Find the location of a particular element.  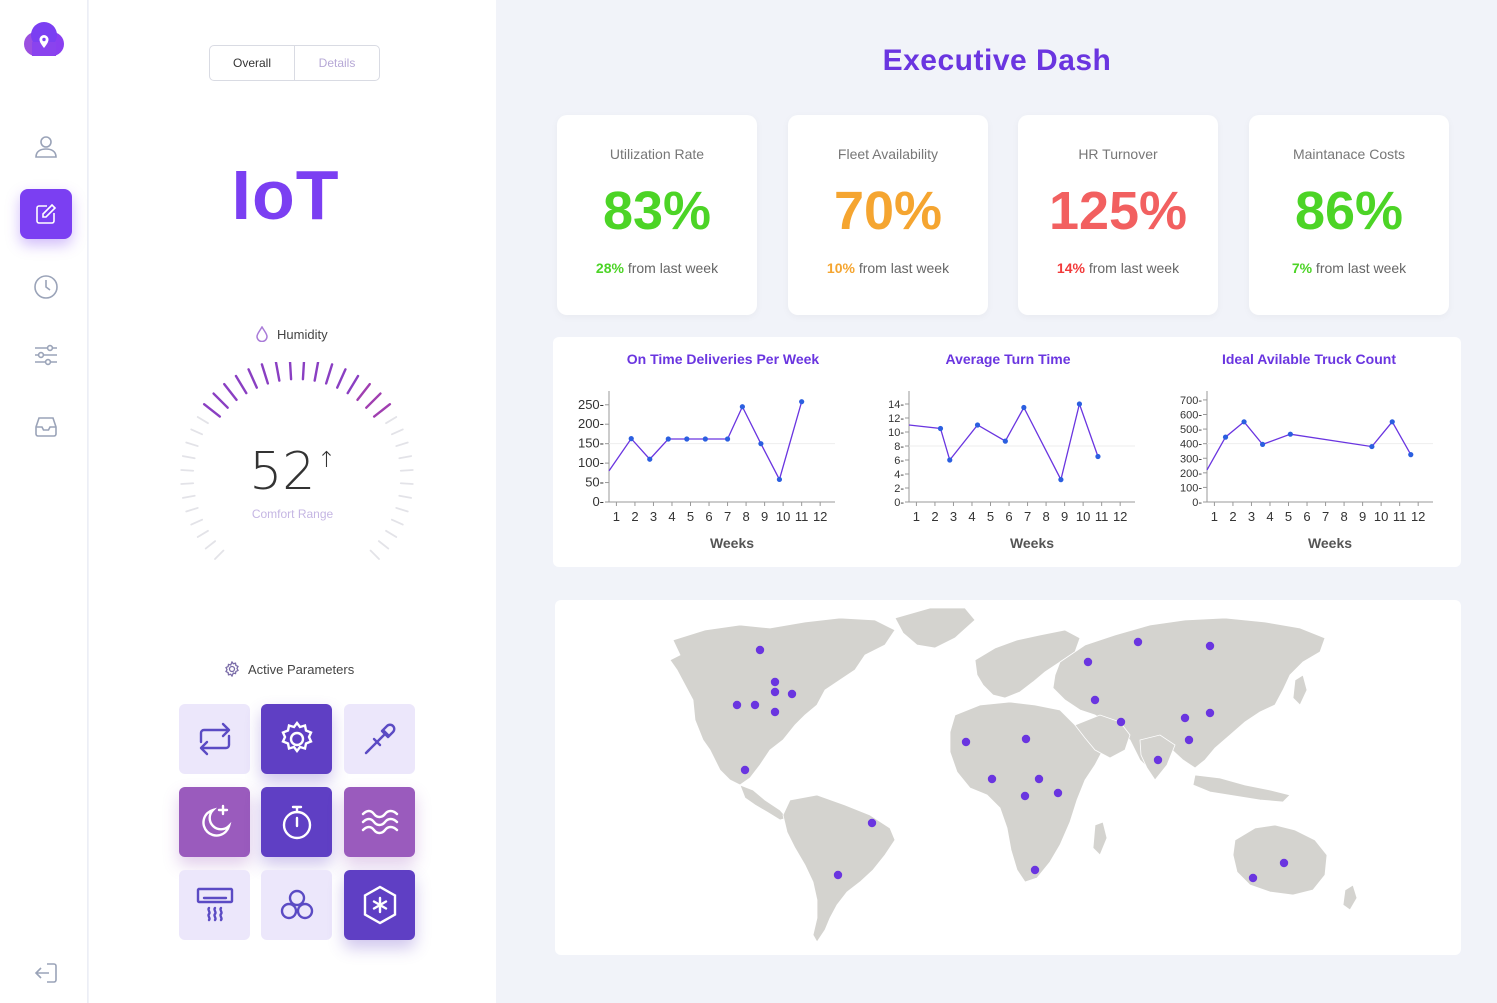

x-tick-label: 4 is located at coordinates (971, 516).